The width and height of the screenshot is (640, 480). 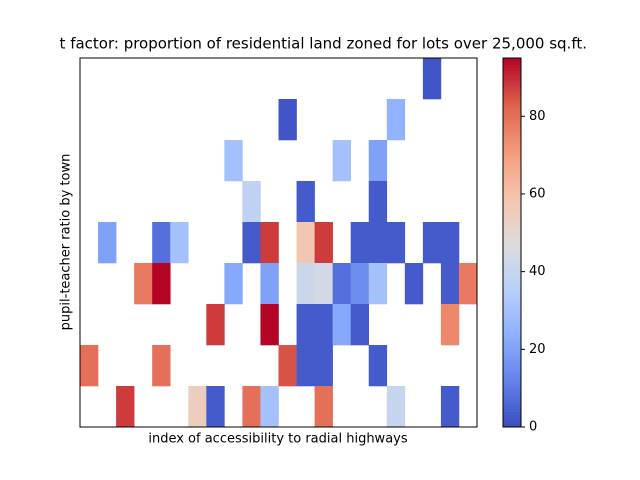 What do you see at coordinates (66, 242) in the screenshot?
I see `y-axis-label: pupil-teacher ratio by town` at bounding box center [66, 242].